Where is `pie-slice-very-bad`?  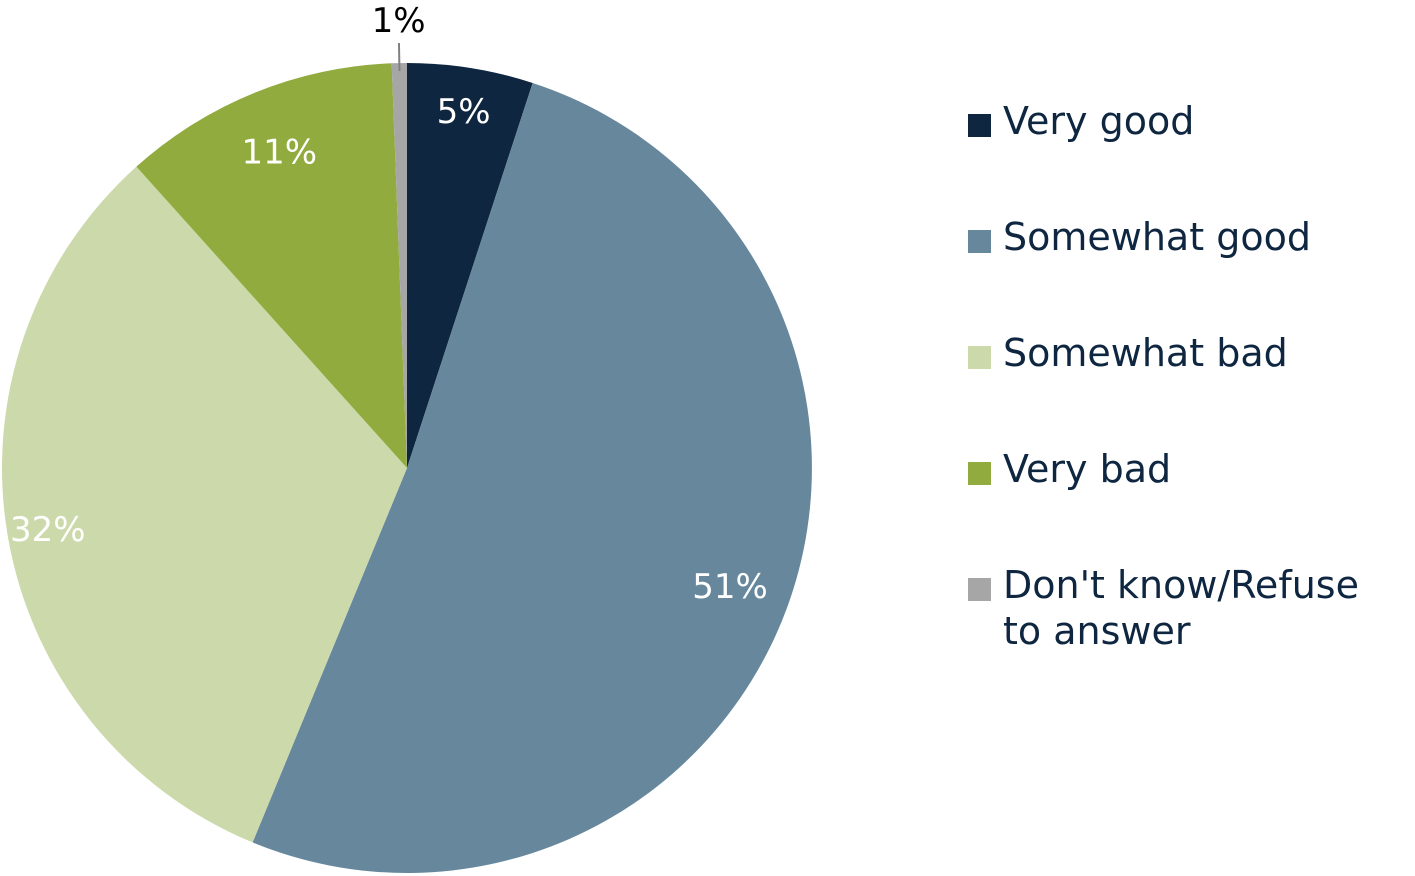
pie-slice-very-bad is located at coordinates (271, 265).